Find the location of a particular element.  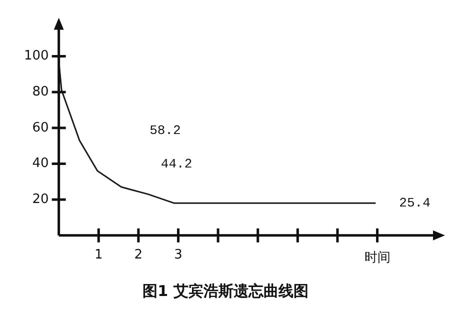

y-tick-label: 40 is located at coordinates (40, 164).